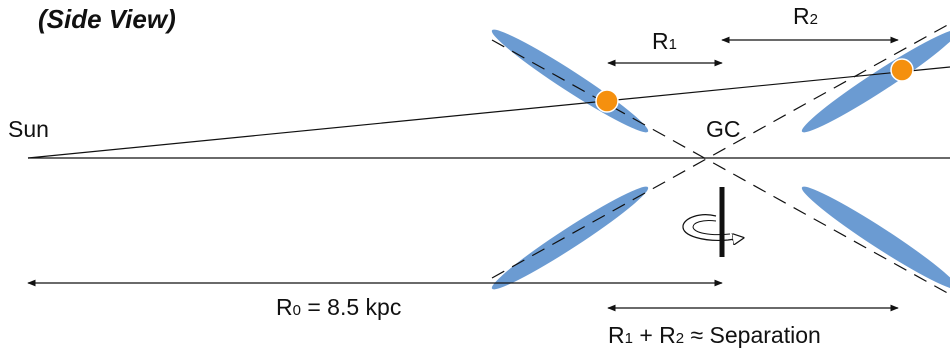 This screenshot has width=950, height=351. Describe the element at coordinates (284, 307) in the screenshot. I see `r0-main: R` at that location.